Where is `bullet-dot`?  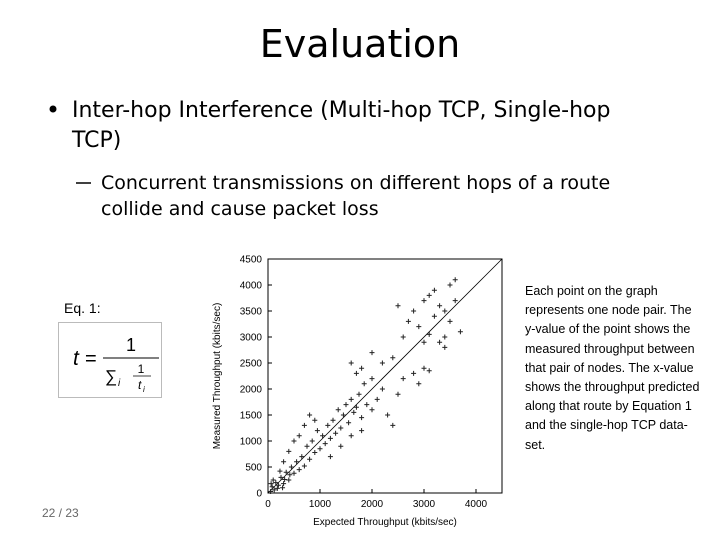 bullet-dot is located at coordinates (53, 109).